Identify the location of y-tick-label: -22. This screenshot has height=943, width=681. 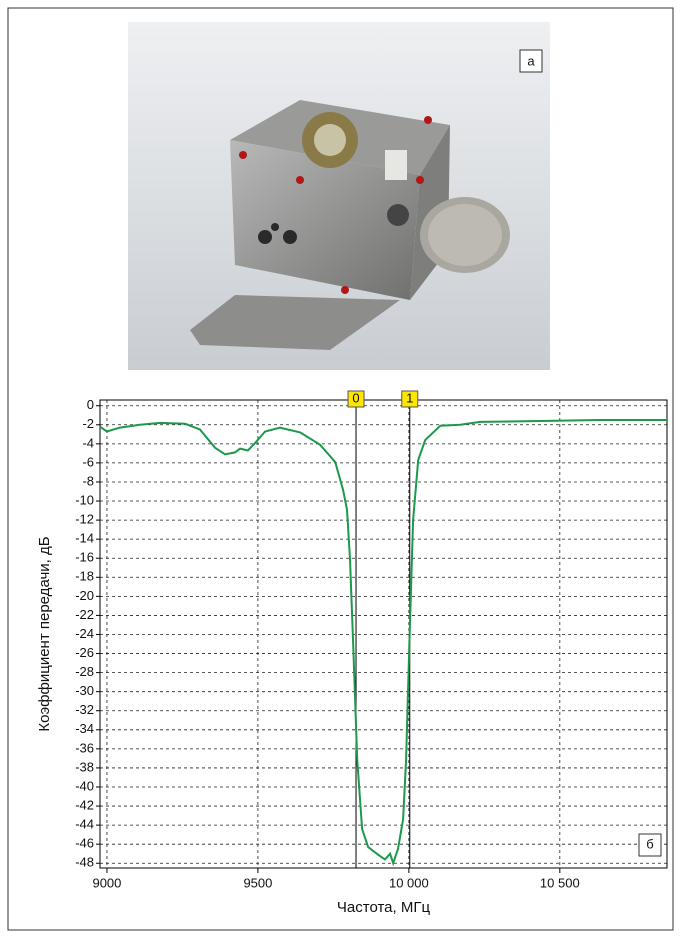
(84, 614).